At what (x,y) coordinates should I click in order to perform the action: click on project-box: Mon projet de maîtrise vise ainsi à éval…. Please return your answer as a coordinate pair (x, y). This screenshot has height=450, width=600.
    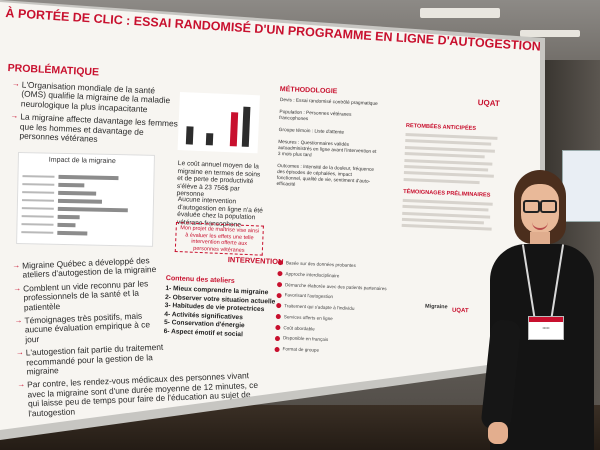
    Looking at the image, I should click on (219, 239).